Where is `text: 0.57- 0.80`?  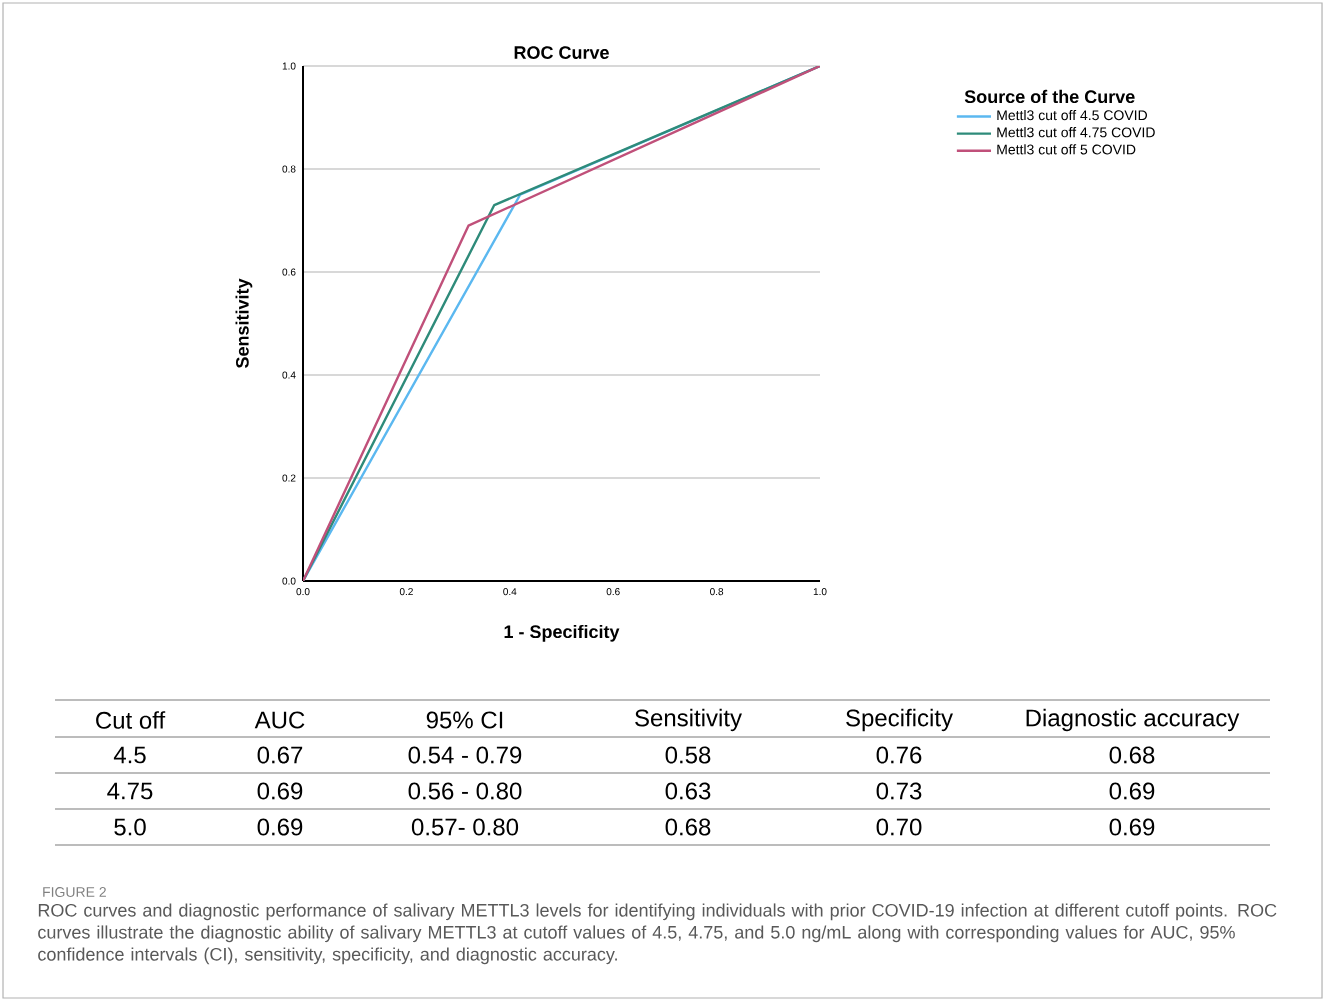
text: 0.57- 0.80 is located at coordinates (465, 827).